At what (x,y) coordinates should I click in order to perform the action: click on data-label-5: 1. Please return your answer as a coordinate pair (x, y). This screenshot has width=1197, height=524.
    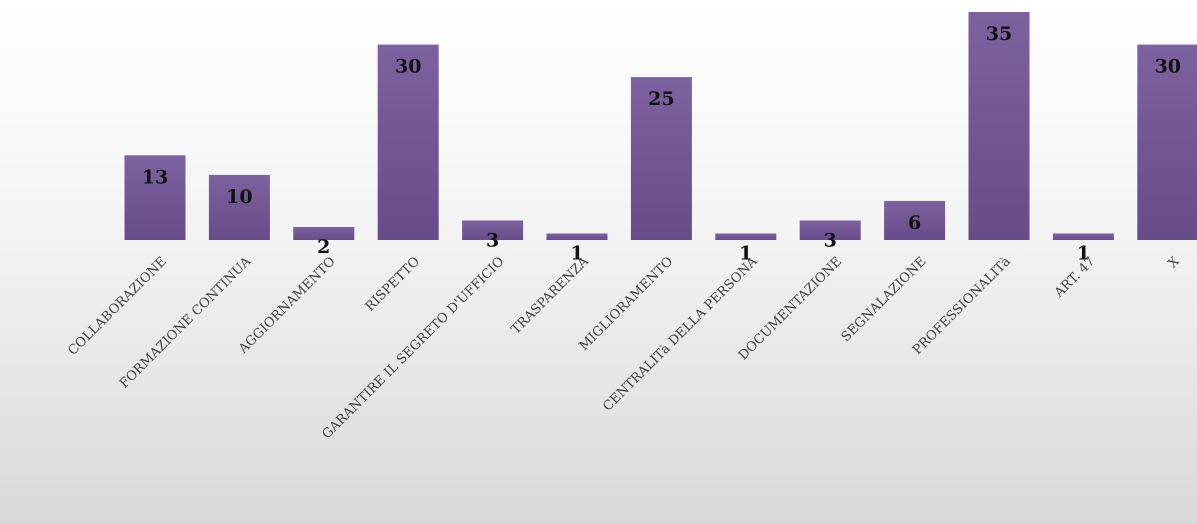
    Looking at the image, I should click on (576, 254).